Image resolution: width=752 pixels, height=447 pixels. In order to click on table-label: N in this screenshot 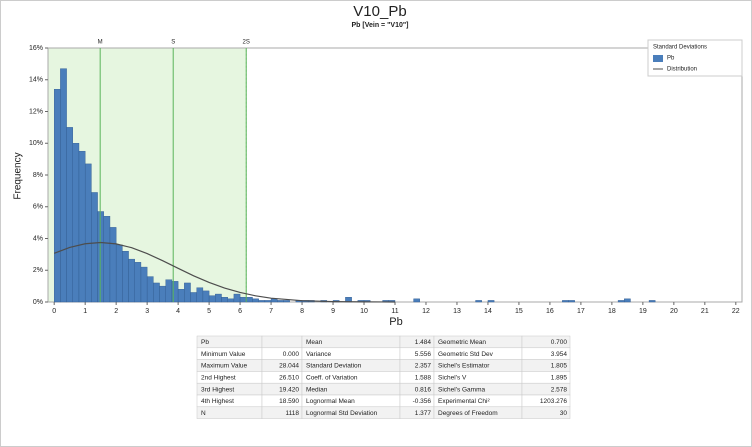, I will do `click(203, 413)`.